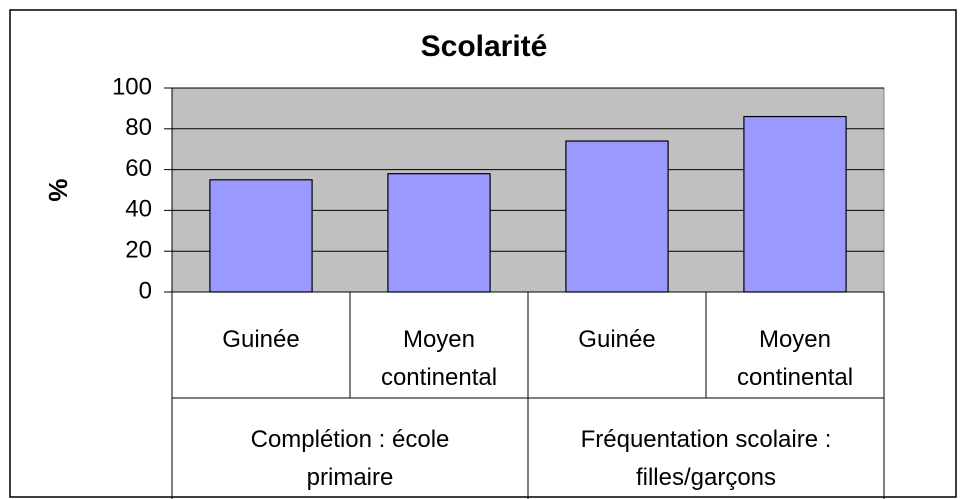 This screenshot has height=499, width=968. What do you see at coordinates (58, 189) in the screenshot?
I see `y-axis-label: %` at bounding box center [58, 189].